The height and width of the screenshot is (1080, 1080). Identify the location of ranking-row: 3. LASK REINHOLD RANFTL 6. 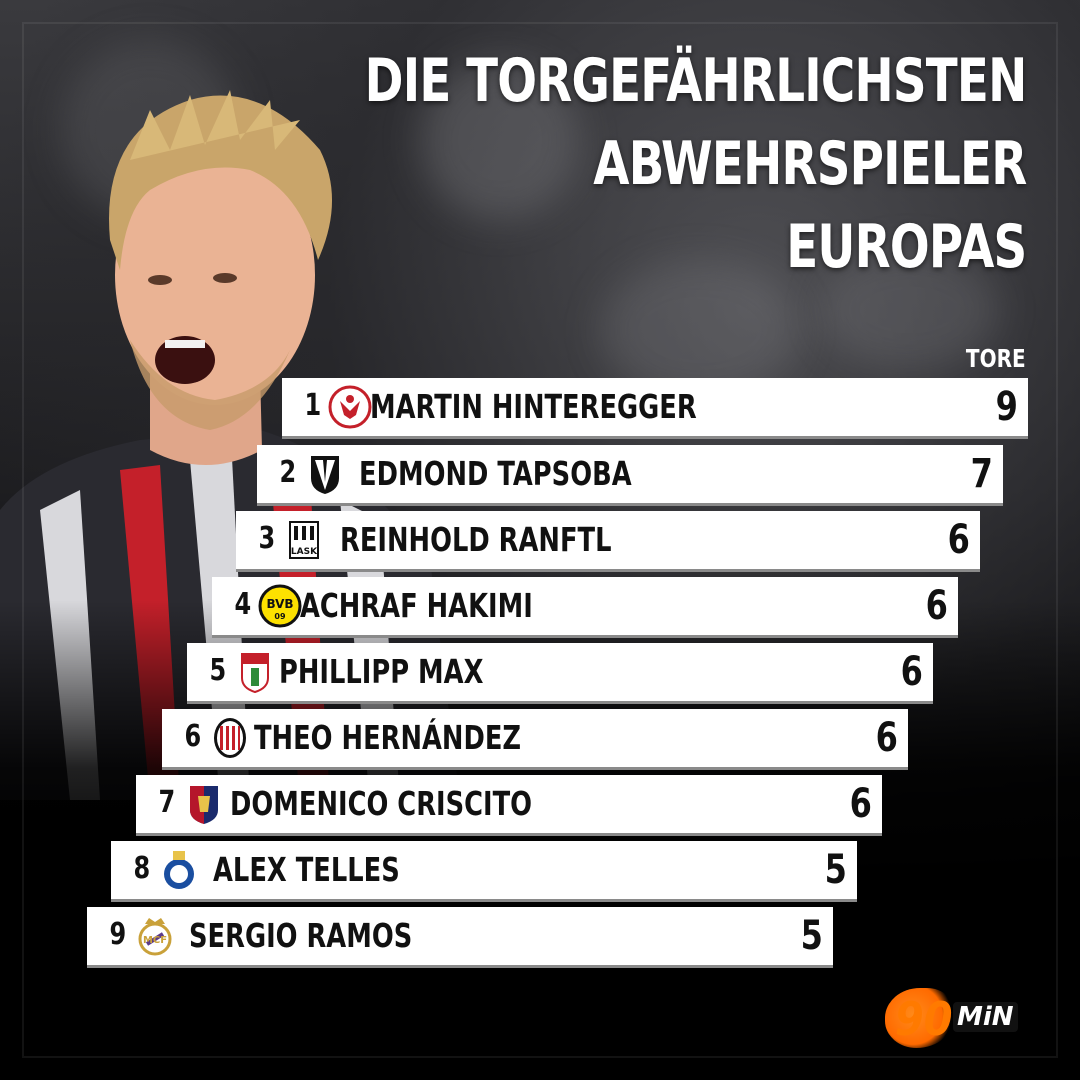
(608, 540).